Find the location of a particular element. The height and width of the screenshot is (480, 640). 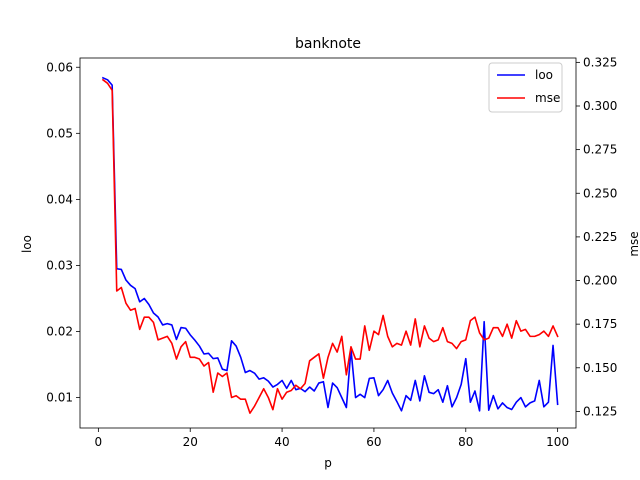

left-y-tick-label: 0.02 is located at coordinates (59, 332).